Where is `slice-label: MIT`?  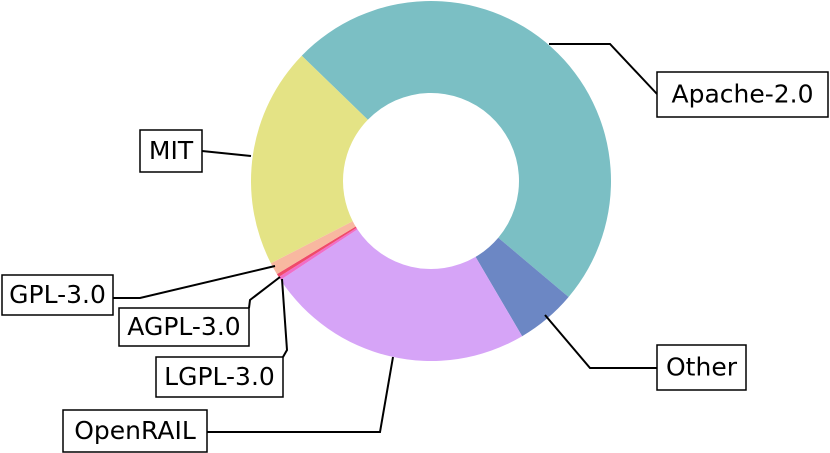 slice-label: MIT is located at coordinates (171, 150).